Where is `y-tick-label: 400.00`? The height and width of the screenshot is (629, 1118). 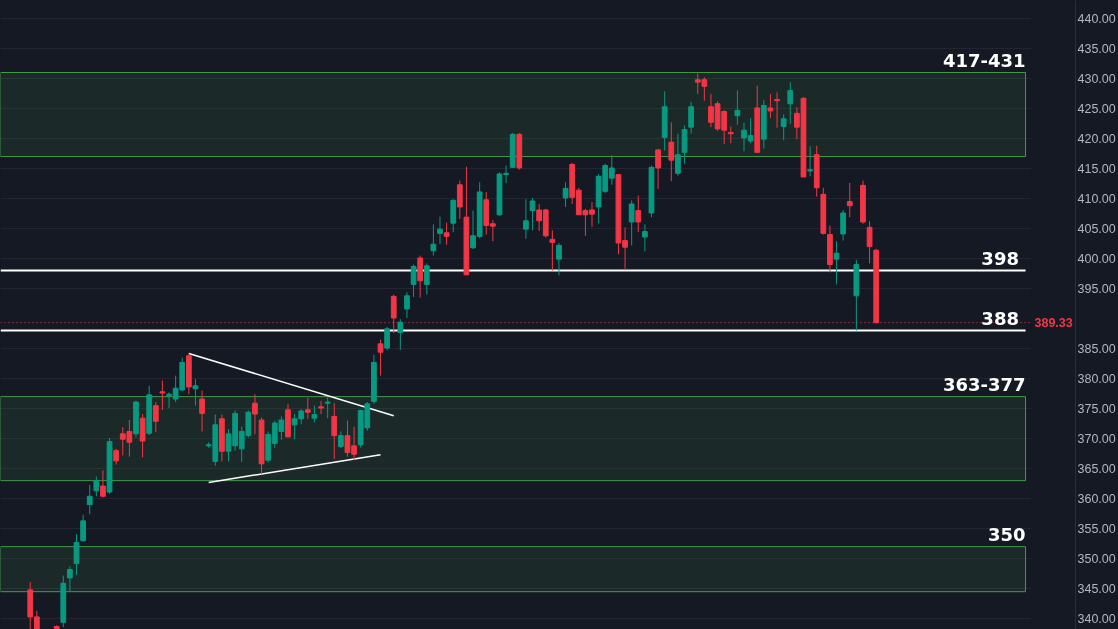
y-tick-label: 400.00 is located at coordinates (1096, 259).